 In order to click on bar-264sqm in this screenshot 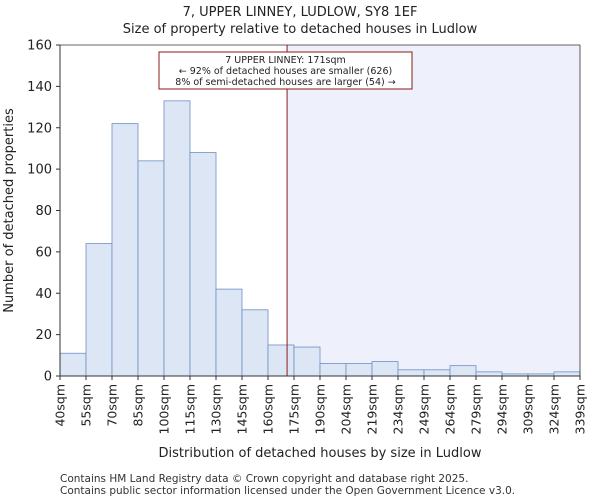, I will do `click(463, 371)`.